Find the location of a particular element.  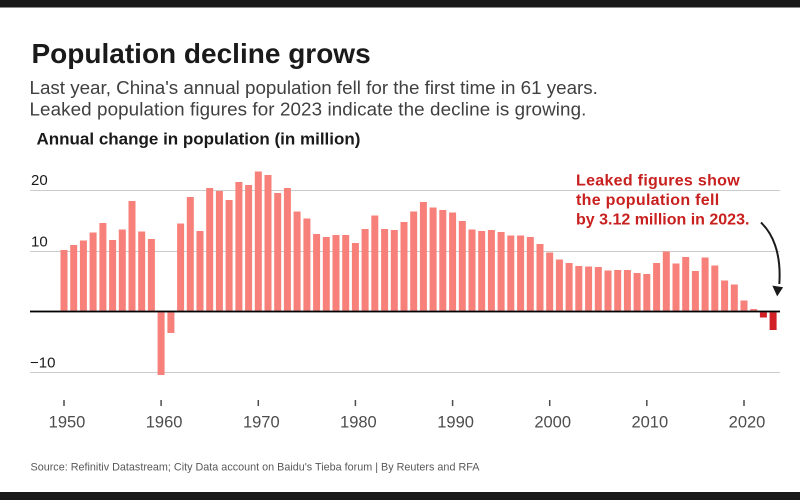

svg-text:Annual change in population (i: Annual change in population (in million) is located at coordinates (199, 139).